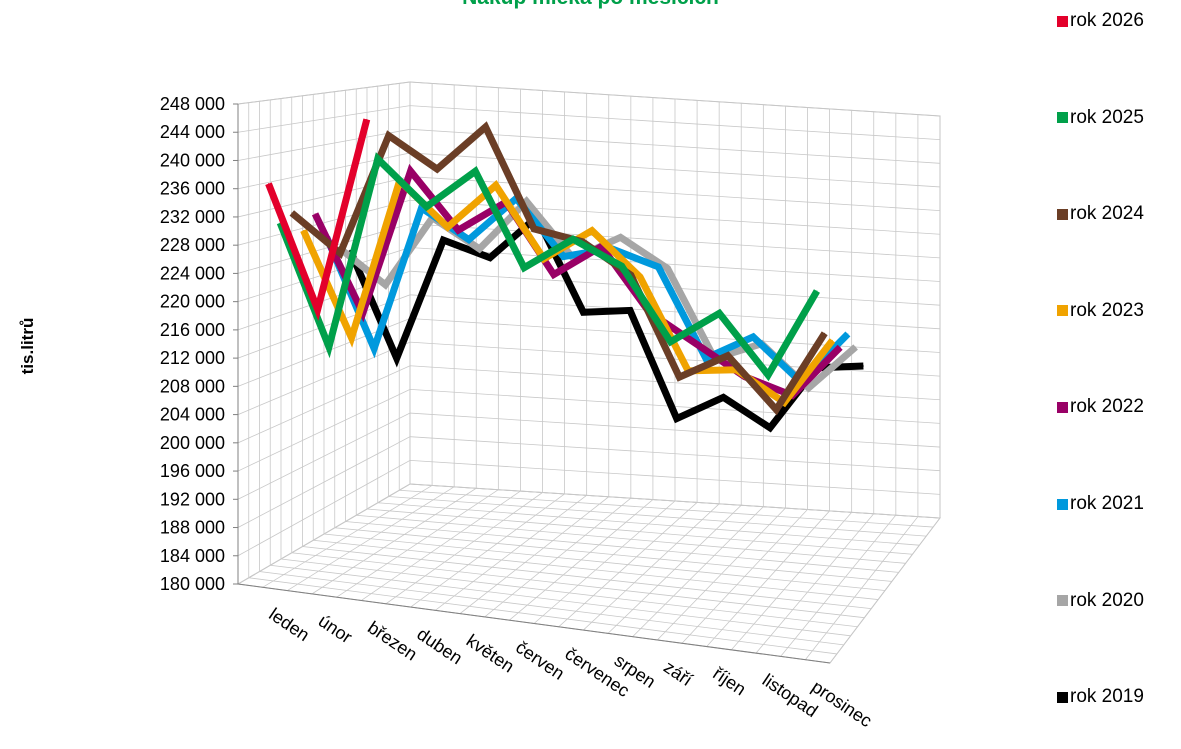  What do you see at coordinates (192, 584) in the screenshot?
I see `y-tick-label: 180 000` at bounding box center [192, 584].